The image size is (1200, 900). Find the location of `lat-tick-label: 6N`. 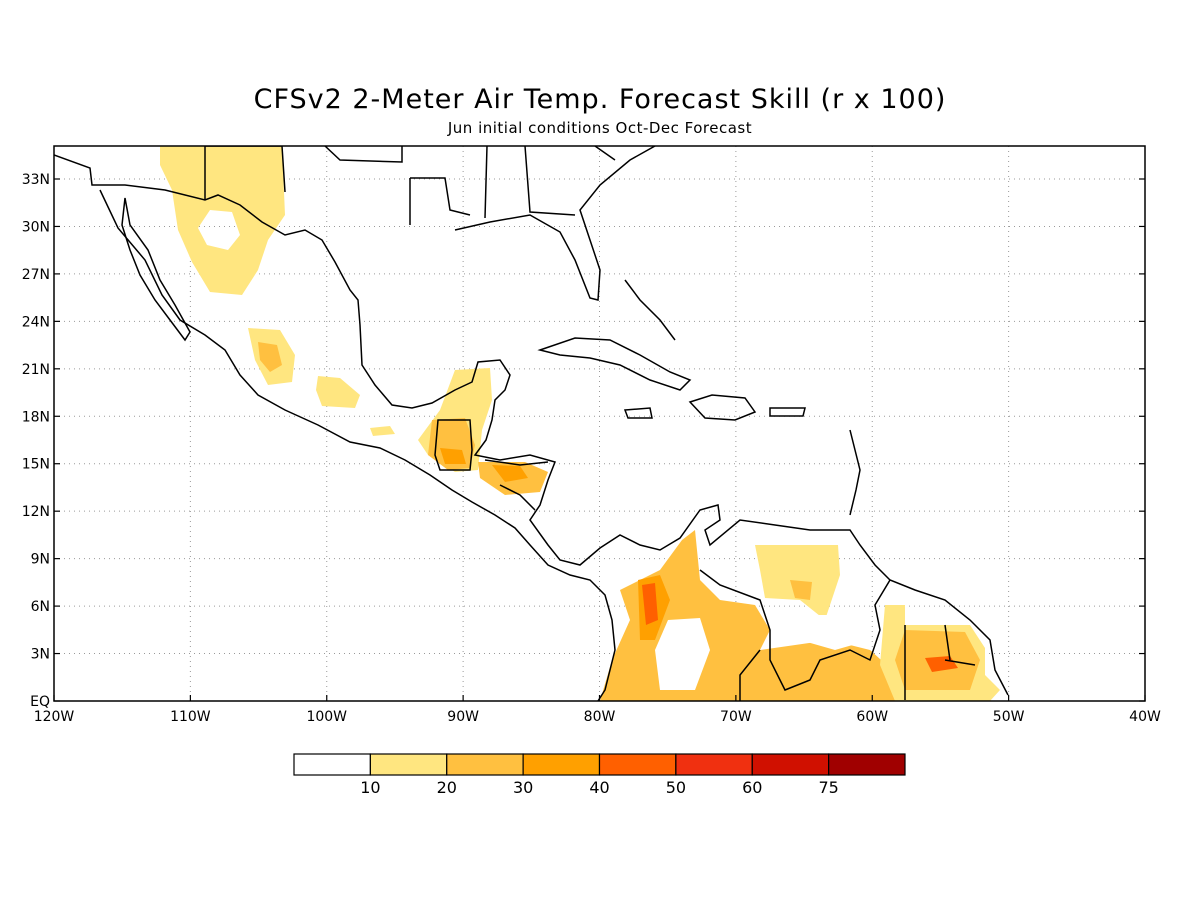

lat-tick-label: 6N is located at coordinates (40, 607).